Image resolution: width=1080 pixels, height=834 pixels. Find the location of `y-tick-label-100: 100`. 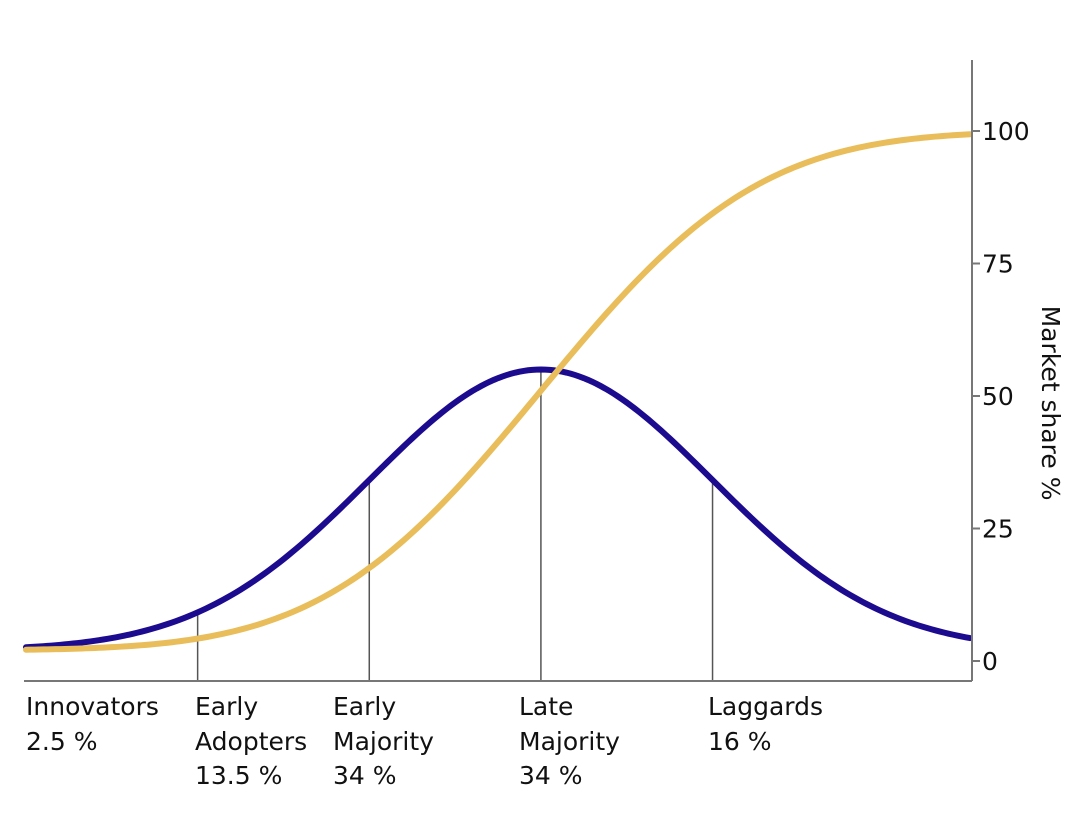

y-tick-label-100: 100 is located at coordinates (1006, 131).